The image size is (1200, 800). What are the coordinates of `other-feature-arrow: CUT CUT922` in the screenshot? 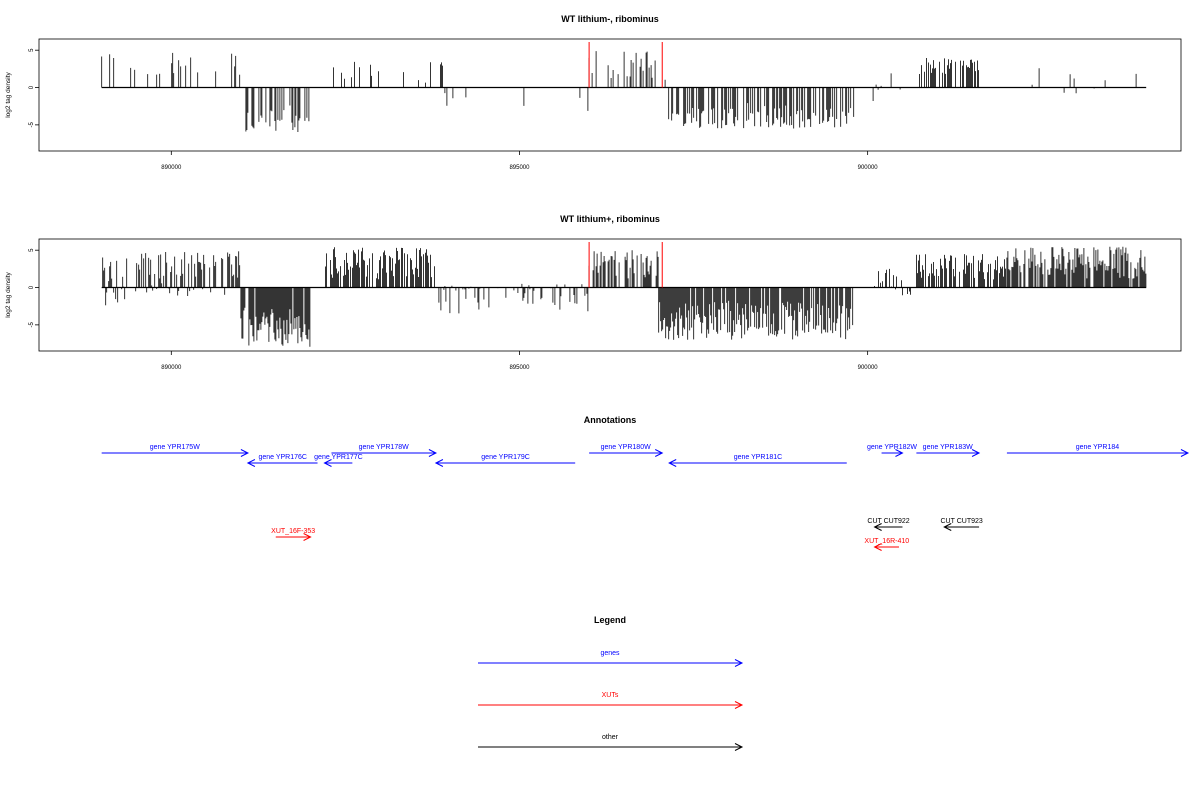 It's located at (888, 524).